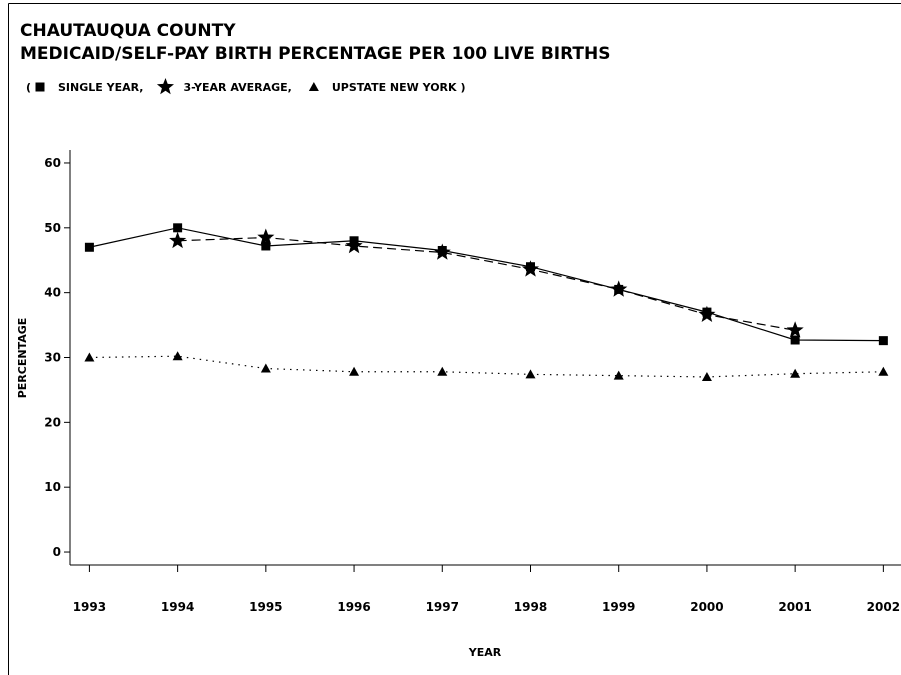 The image size is (901, 675). Describe the element at coordinates (52, 163) in the screenshot. I see `y-tick-label: 60` at that location.